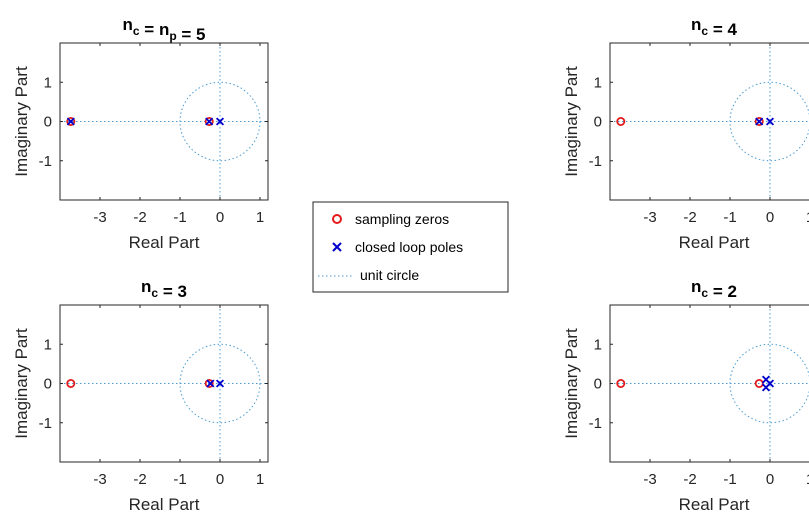 Image resolution: width=809 pixels, height=525 pixels. I want to click on legend-zero-marker, so click(337, 219).